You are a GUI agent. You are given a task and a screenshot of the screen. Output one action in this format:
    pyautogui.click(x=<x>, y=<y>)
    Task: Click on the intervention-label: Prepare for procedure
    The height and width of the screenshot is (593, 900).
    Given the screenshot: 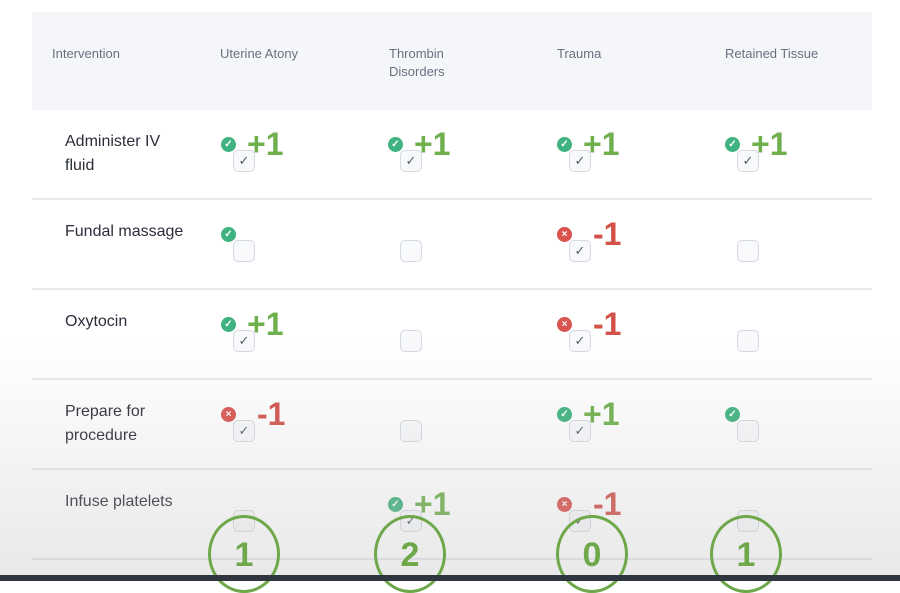 What is the action you would take?
    pyautogui.click(x=105, y=423)
    